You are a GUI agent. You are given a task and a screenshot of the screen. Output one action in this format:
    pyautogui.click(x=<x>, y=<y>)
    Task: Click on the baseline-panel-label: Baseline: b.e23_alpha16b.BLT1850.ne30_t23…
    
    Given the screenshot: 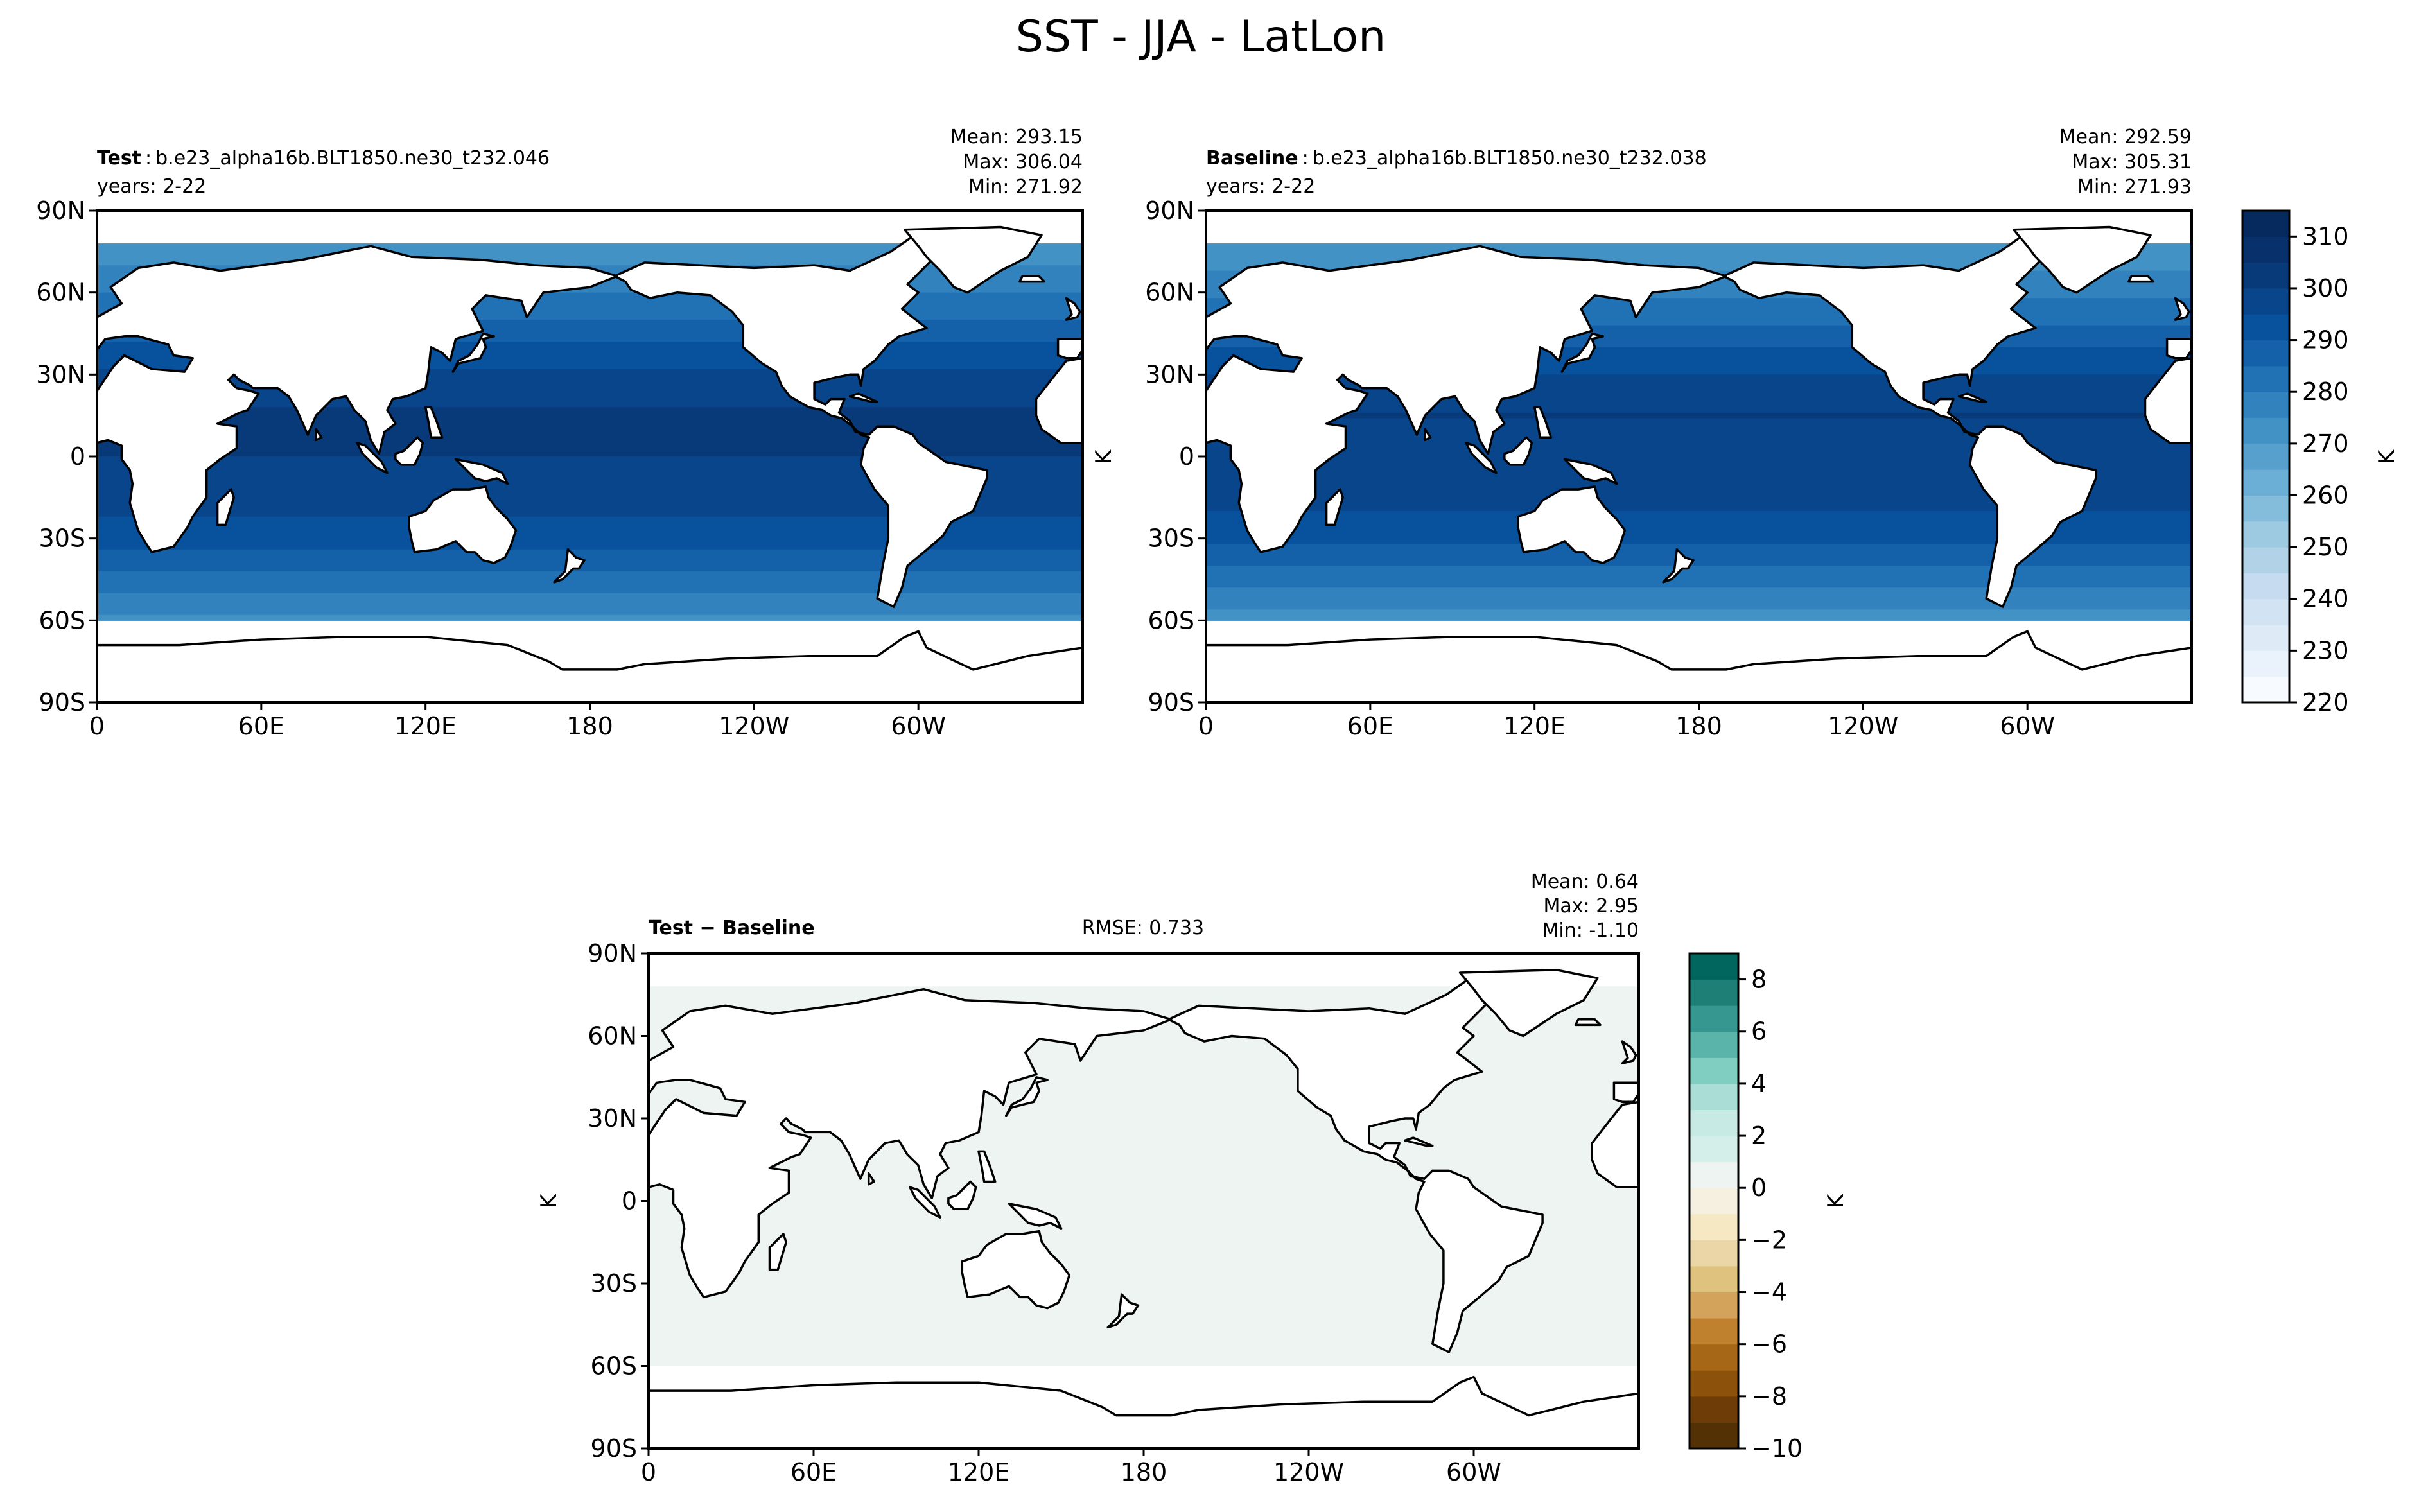 What is the action you would take?
    pyautogui.click(x=1456, y=158)
    